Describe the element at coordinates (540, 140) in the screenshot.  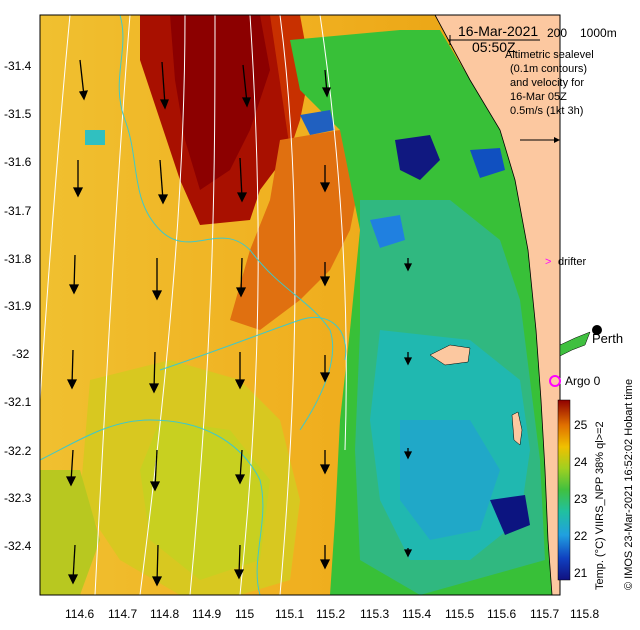
I see `legend-scale-arrow` at that location.